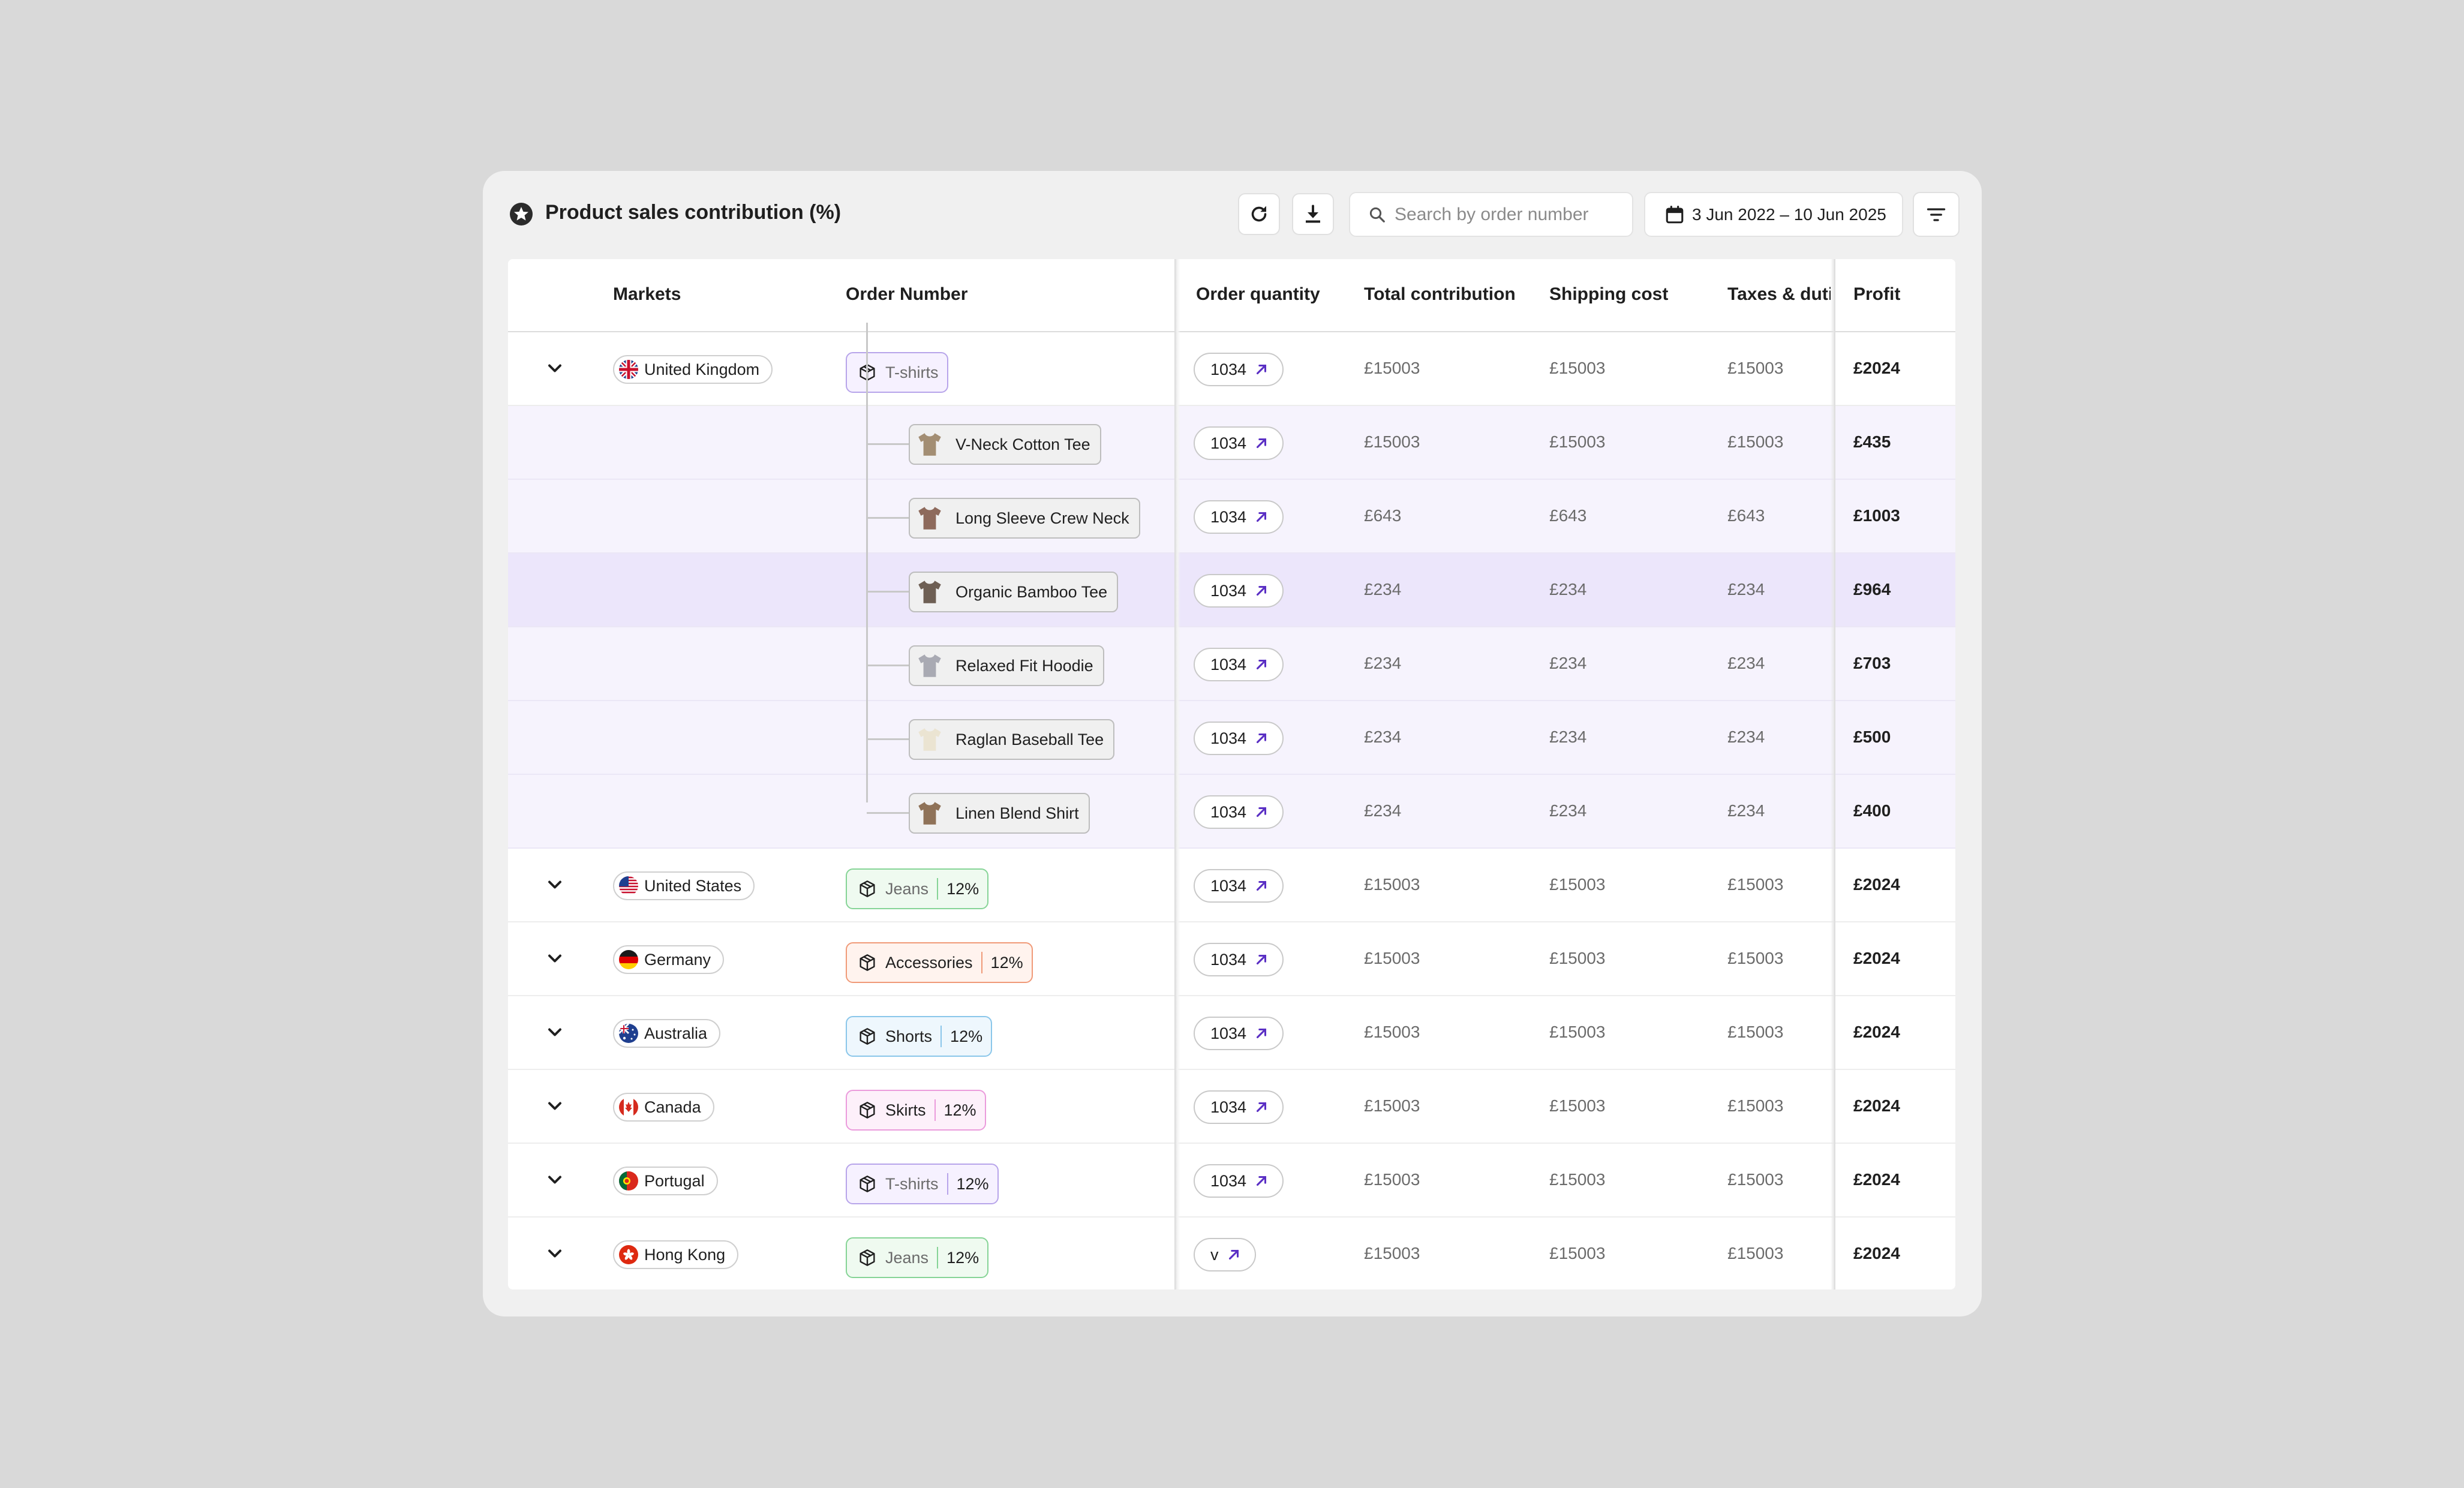 Image resolution: width=2464 pixels, height=1488 pixels. What do you see at coordinates (897, 372) in the screenshot?
I see `category-chip: T-shirts` at bounding box center [897, 372].